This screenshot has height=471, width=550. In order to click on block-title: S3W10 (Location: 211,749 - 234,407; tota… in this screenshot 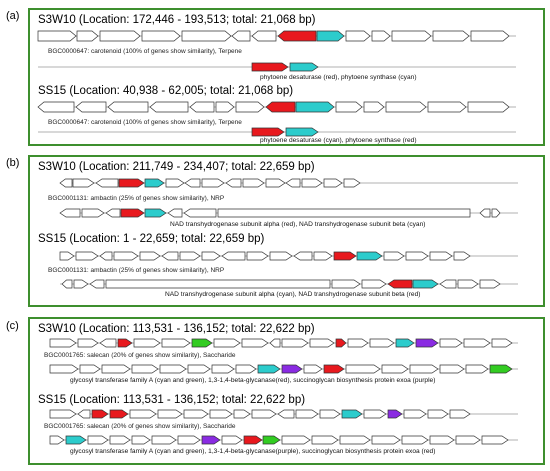, I will do `click(176, 167)`.